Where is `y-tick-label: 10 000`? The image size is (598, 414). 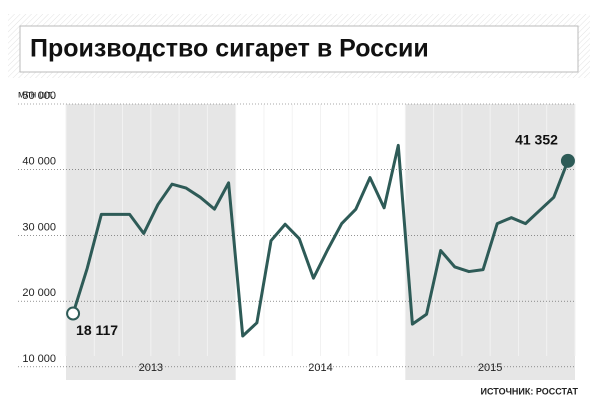
y-tick-label: 10 000 is located at coordinates (39, 359).